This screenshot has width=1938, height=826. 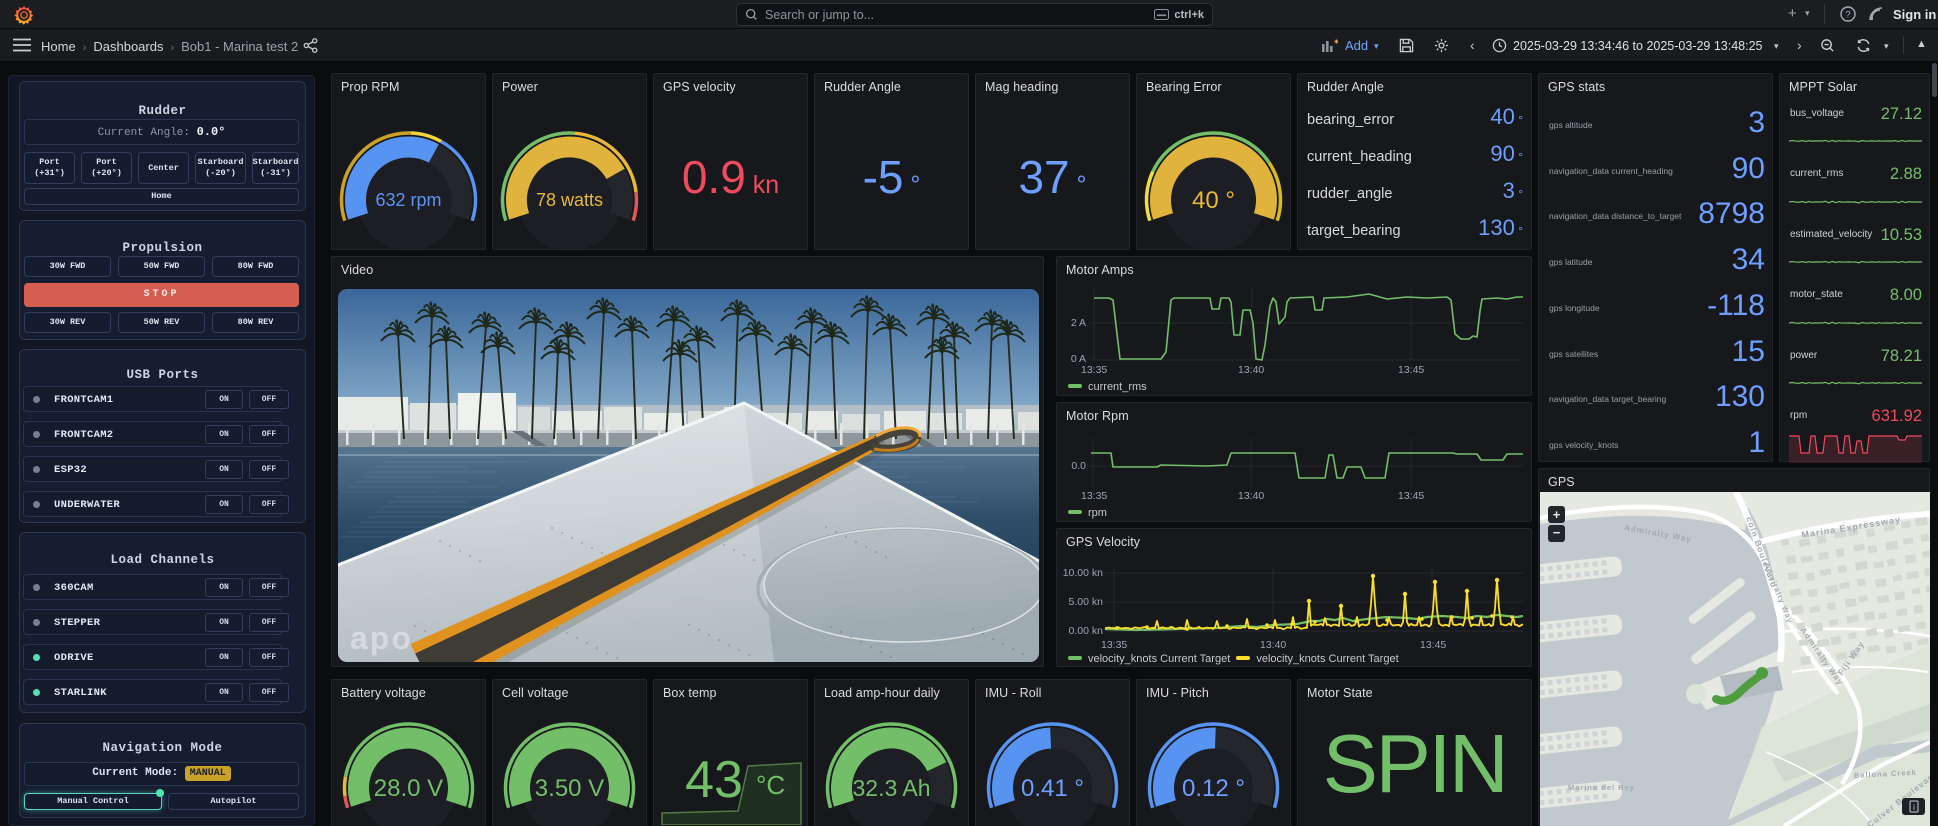 I want to click on svg-text: i, so click(x=1914, y=807).